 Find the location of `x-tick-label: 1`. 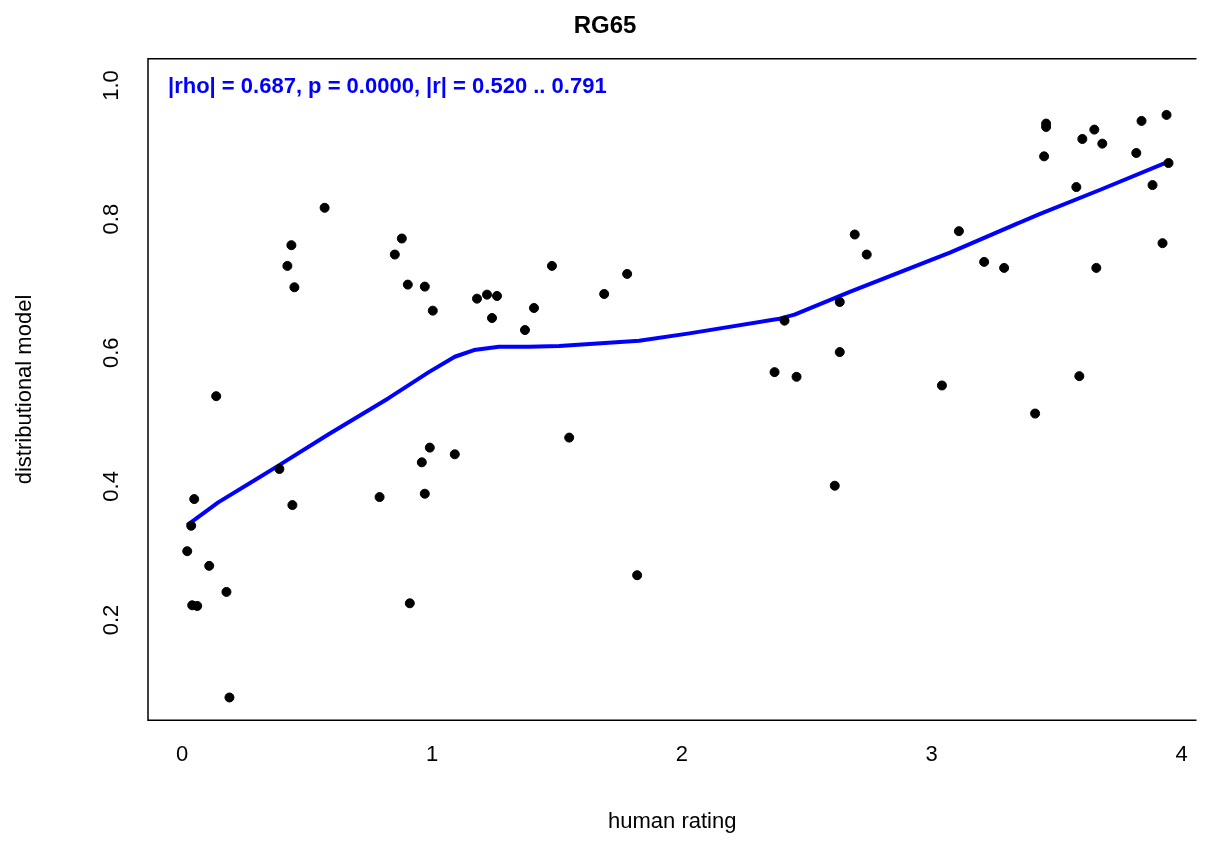

x-tick-label: 1 is located at coordinates (432, 754).